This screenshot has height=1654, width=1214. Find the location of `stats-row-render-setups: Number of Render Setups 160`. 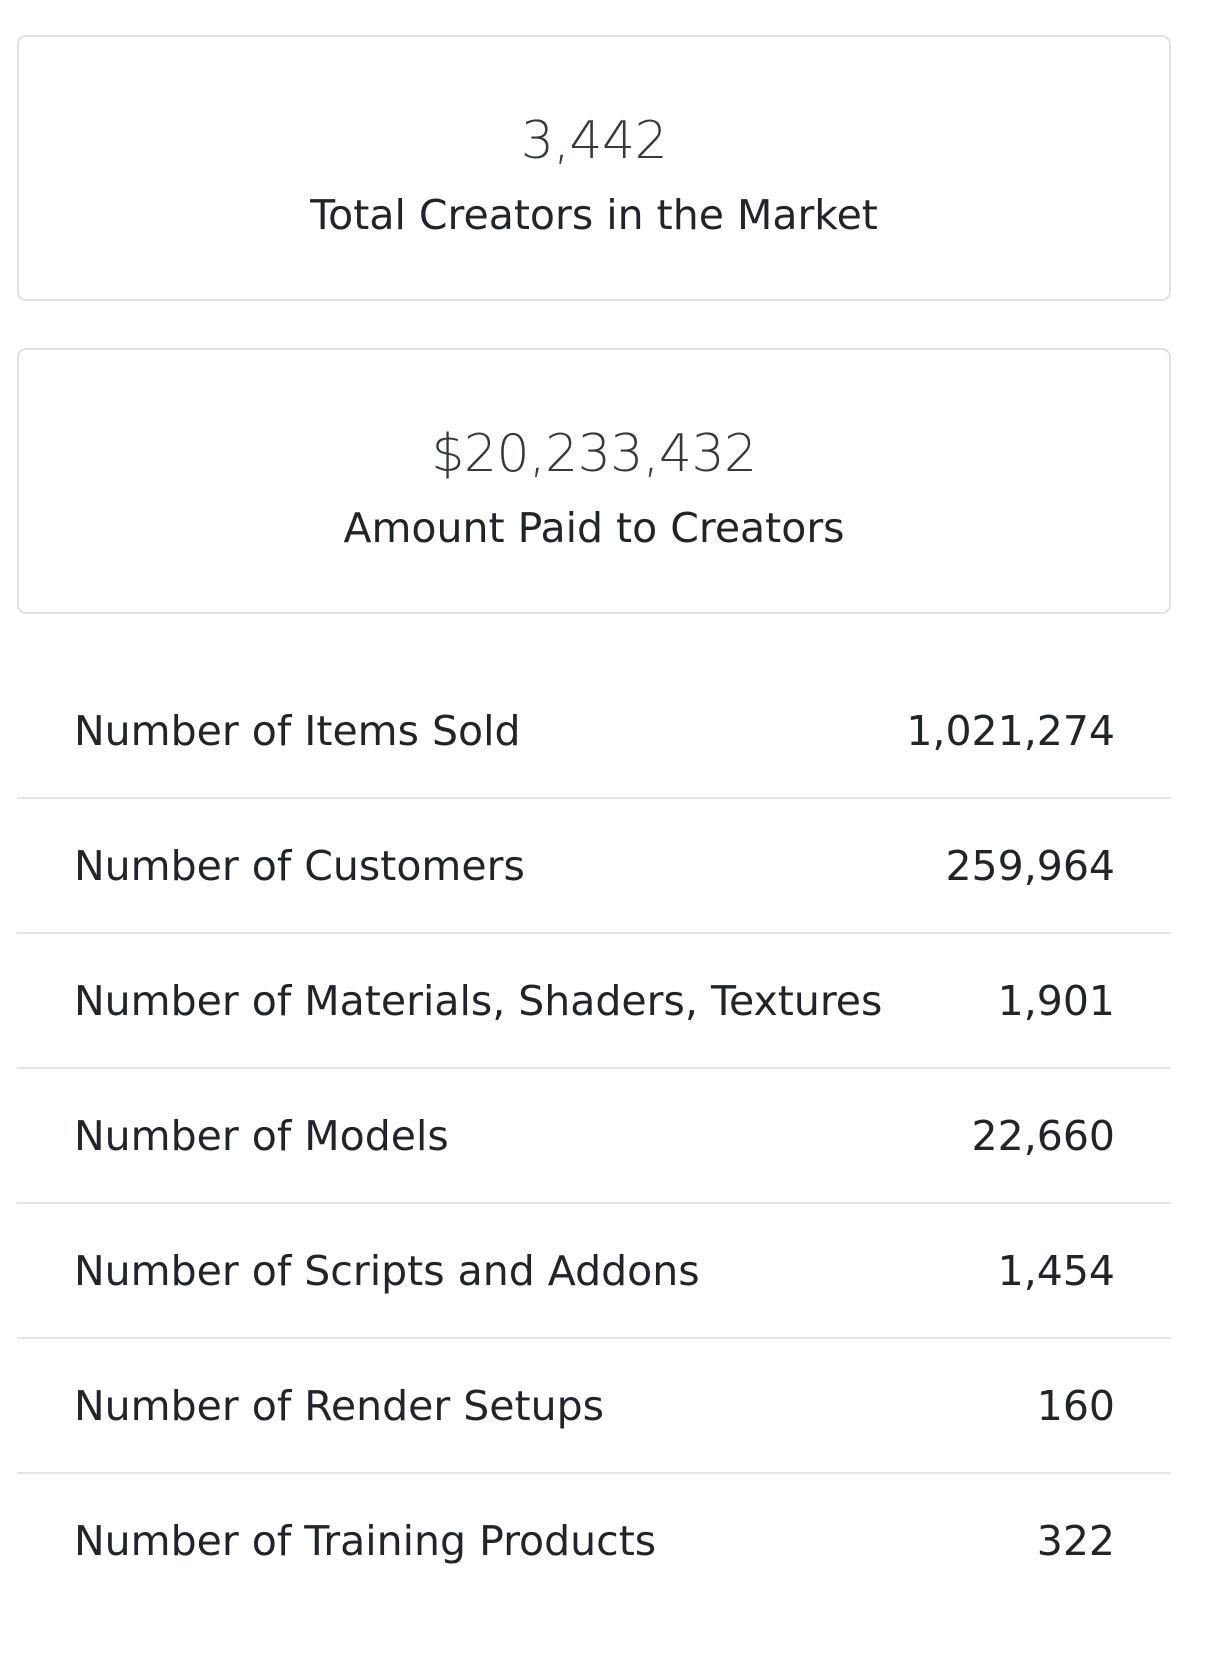

stats-row-render-setups: Number of Render Setups 160 is located at coordinates (594, 1406).